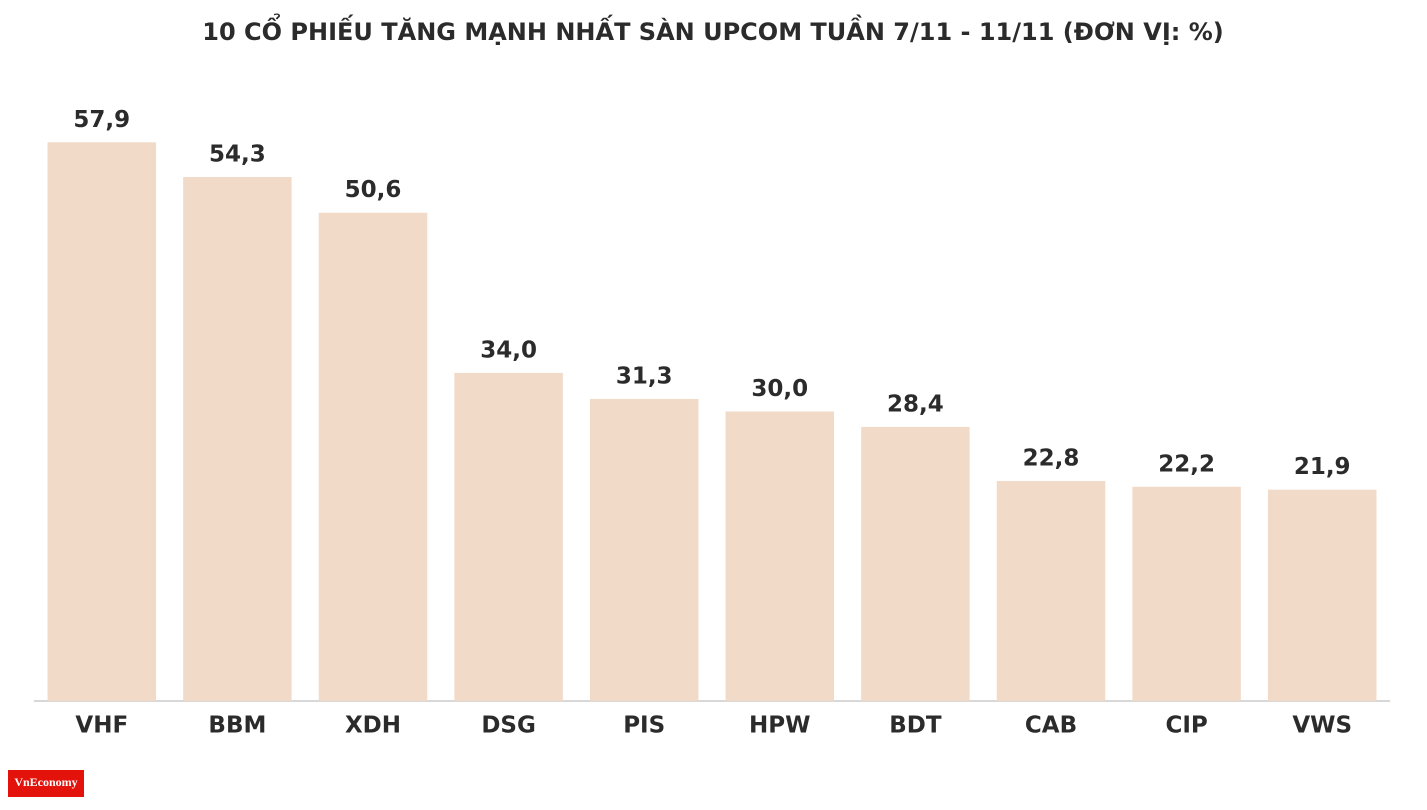 The width and height of the screenshot is (1427, 810). What do you see at coordinates (1322, 726) in the screenshot?
I see `x-tick-label: VWS` at bounding box center [1322, 726].